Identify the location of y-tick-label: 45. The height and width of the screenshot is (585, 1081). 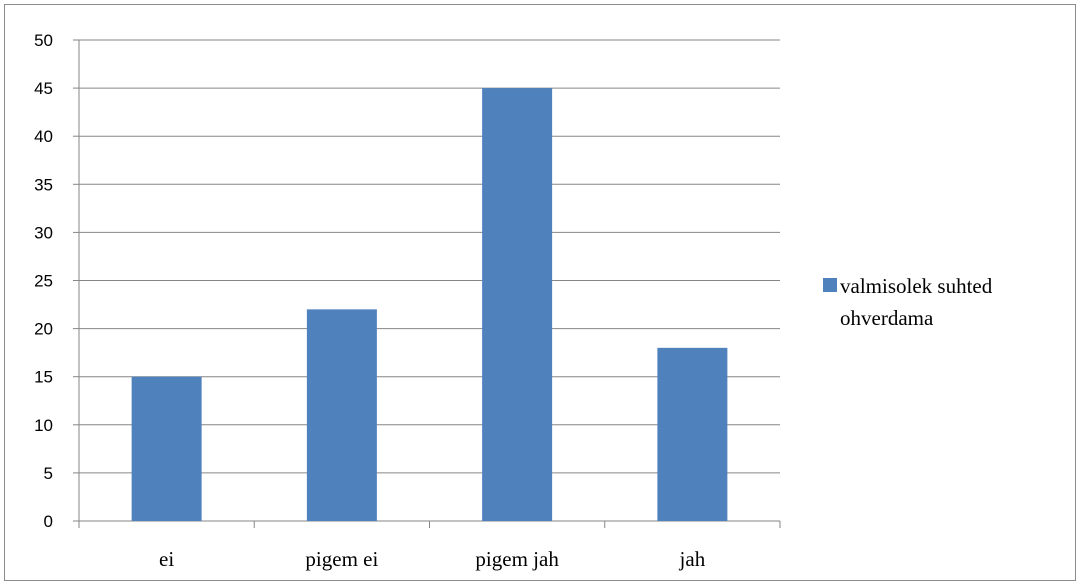
(43, 88).